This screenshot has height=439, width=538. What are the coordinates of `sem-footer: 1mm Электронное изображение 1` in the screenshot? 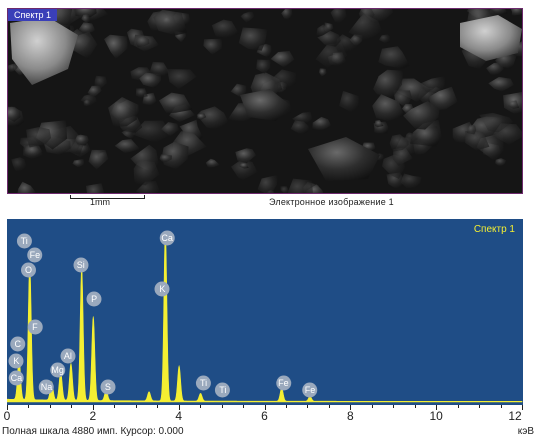 It's located at (265, 201).